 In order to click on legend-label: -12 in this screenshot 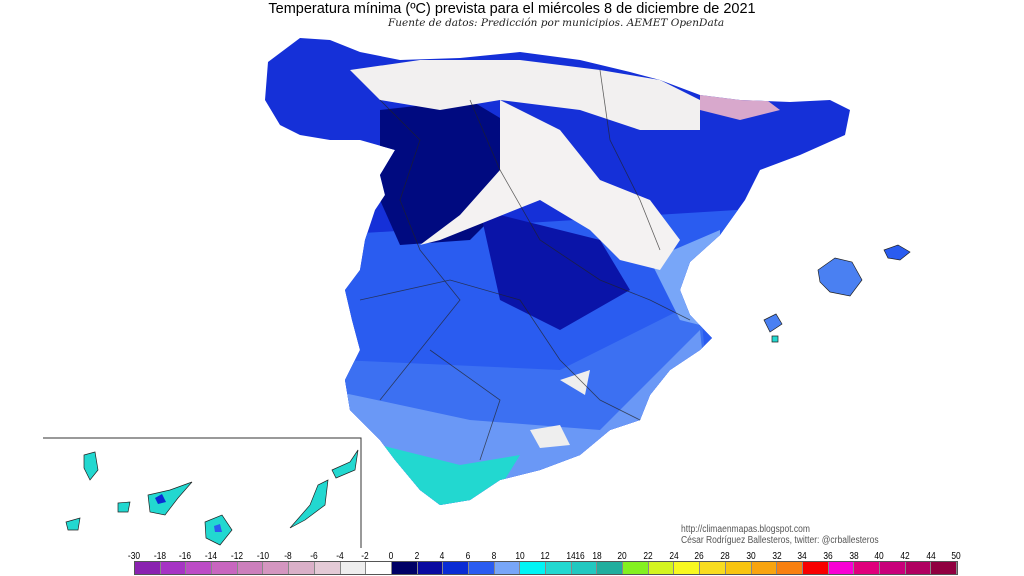, I will do `click(236, 556)`.